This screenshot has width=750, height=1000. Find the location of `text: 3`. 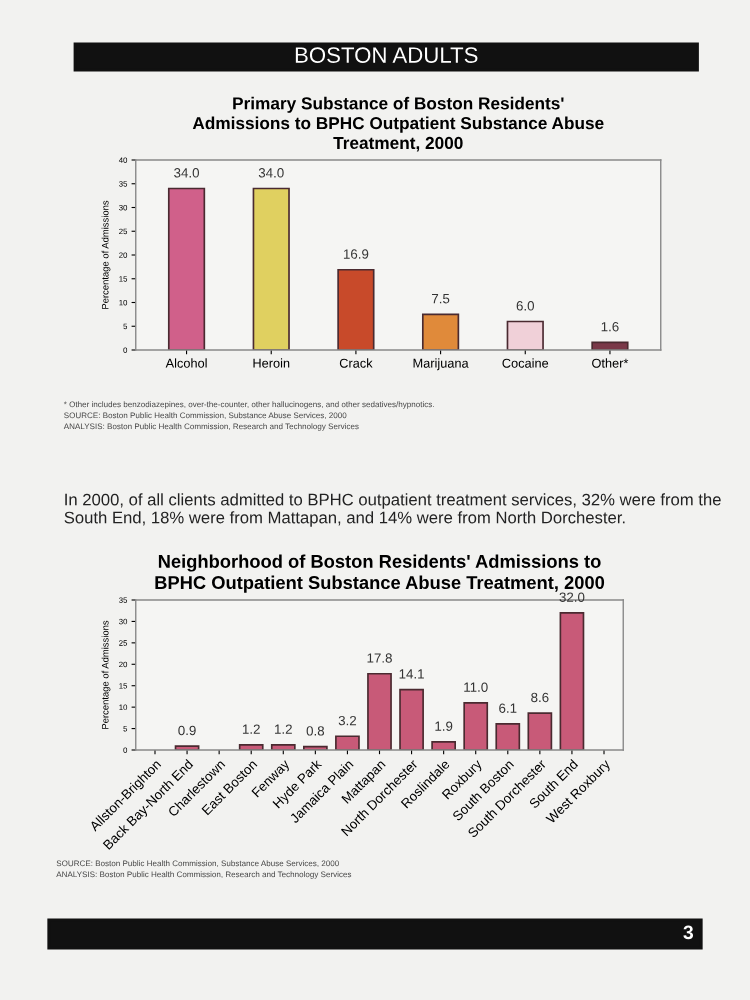

text: 3 is located at coordinates (688, 932).